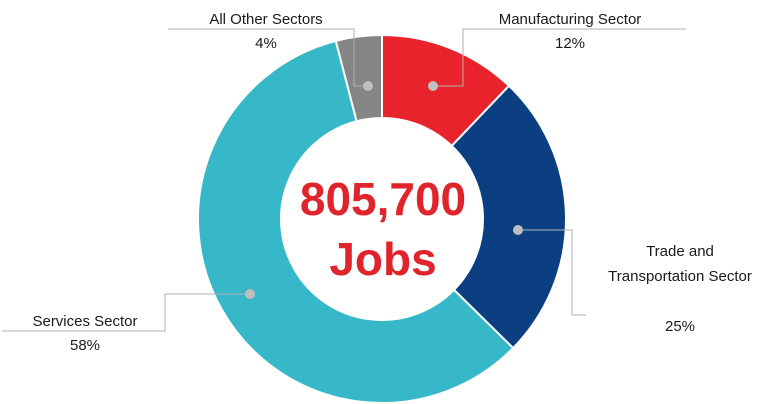 Image resolution: width=775 pixels, height=404 pixels. What do you see at coordinates (508, 217) in the screenshot?
I see `donut-slice-trade-and-transportation-sector` at bounding box center [508, 217].